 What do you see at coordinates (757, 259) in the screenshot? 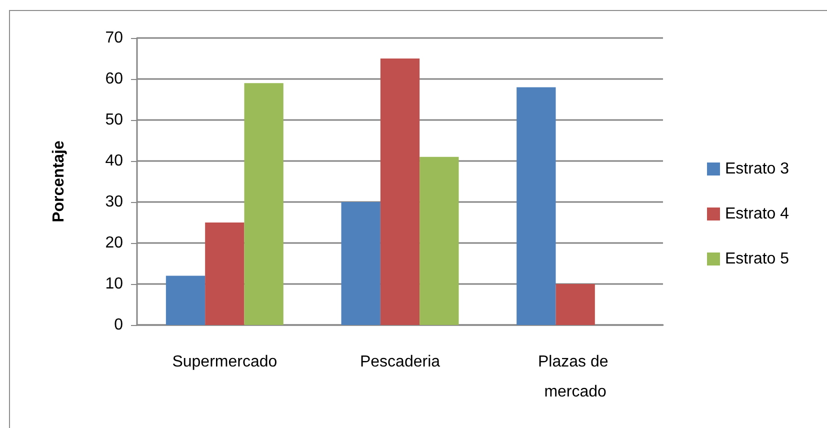
I see `legend-label: Estrato 5` at bounding box center [757, 259].